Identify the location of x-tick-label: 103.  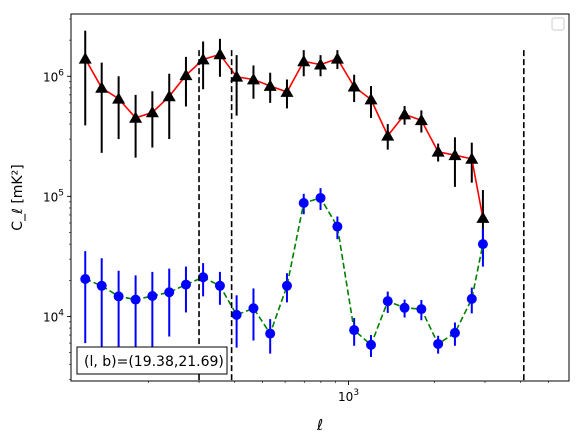
(348, 396).